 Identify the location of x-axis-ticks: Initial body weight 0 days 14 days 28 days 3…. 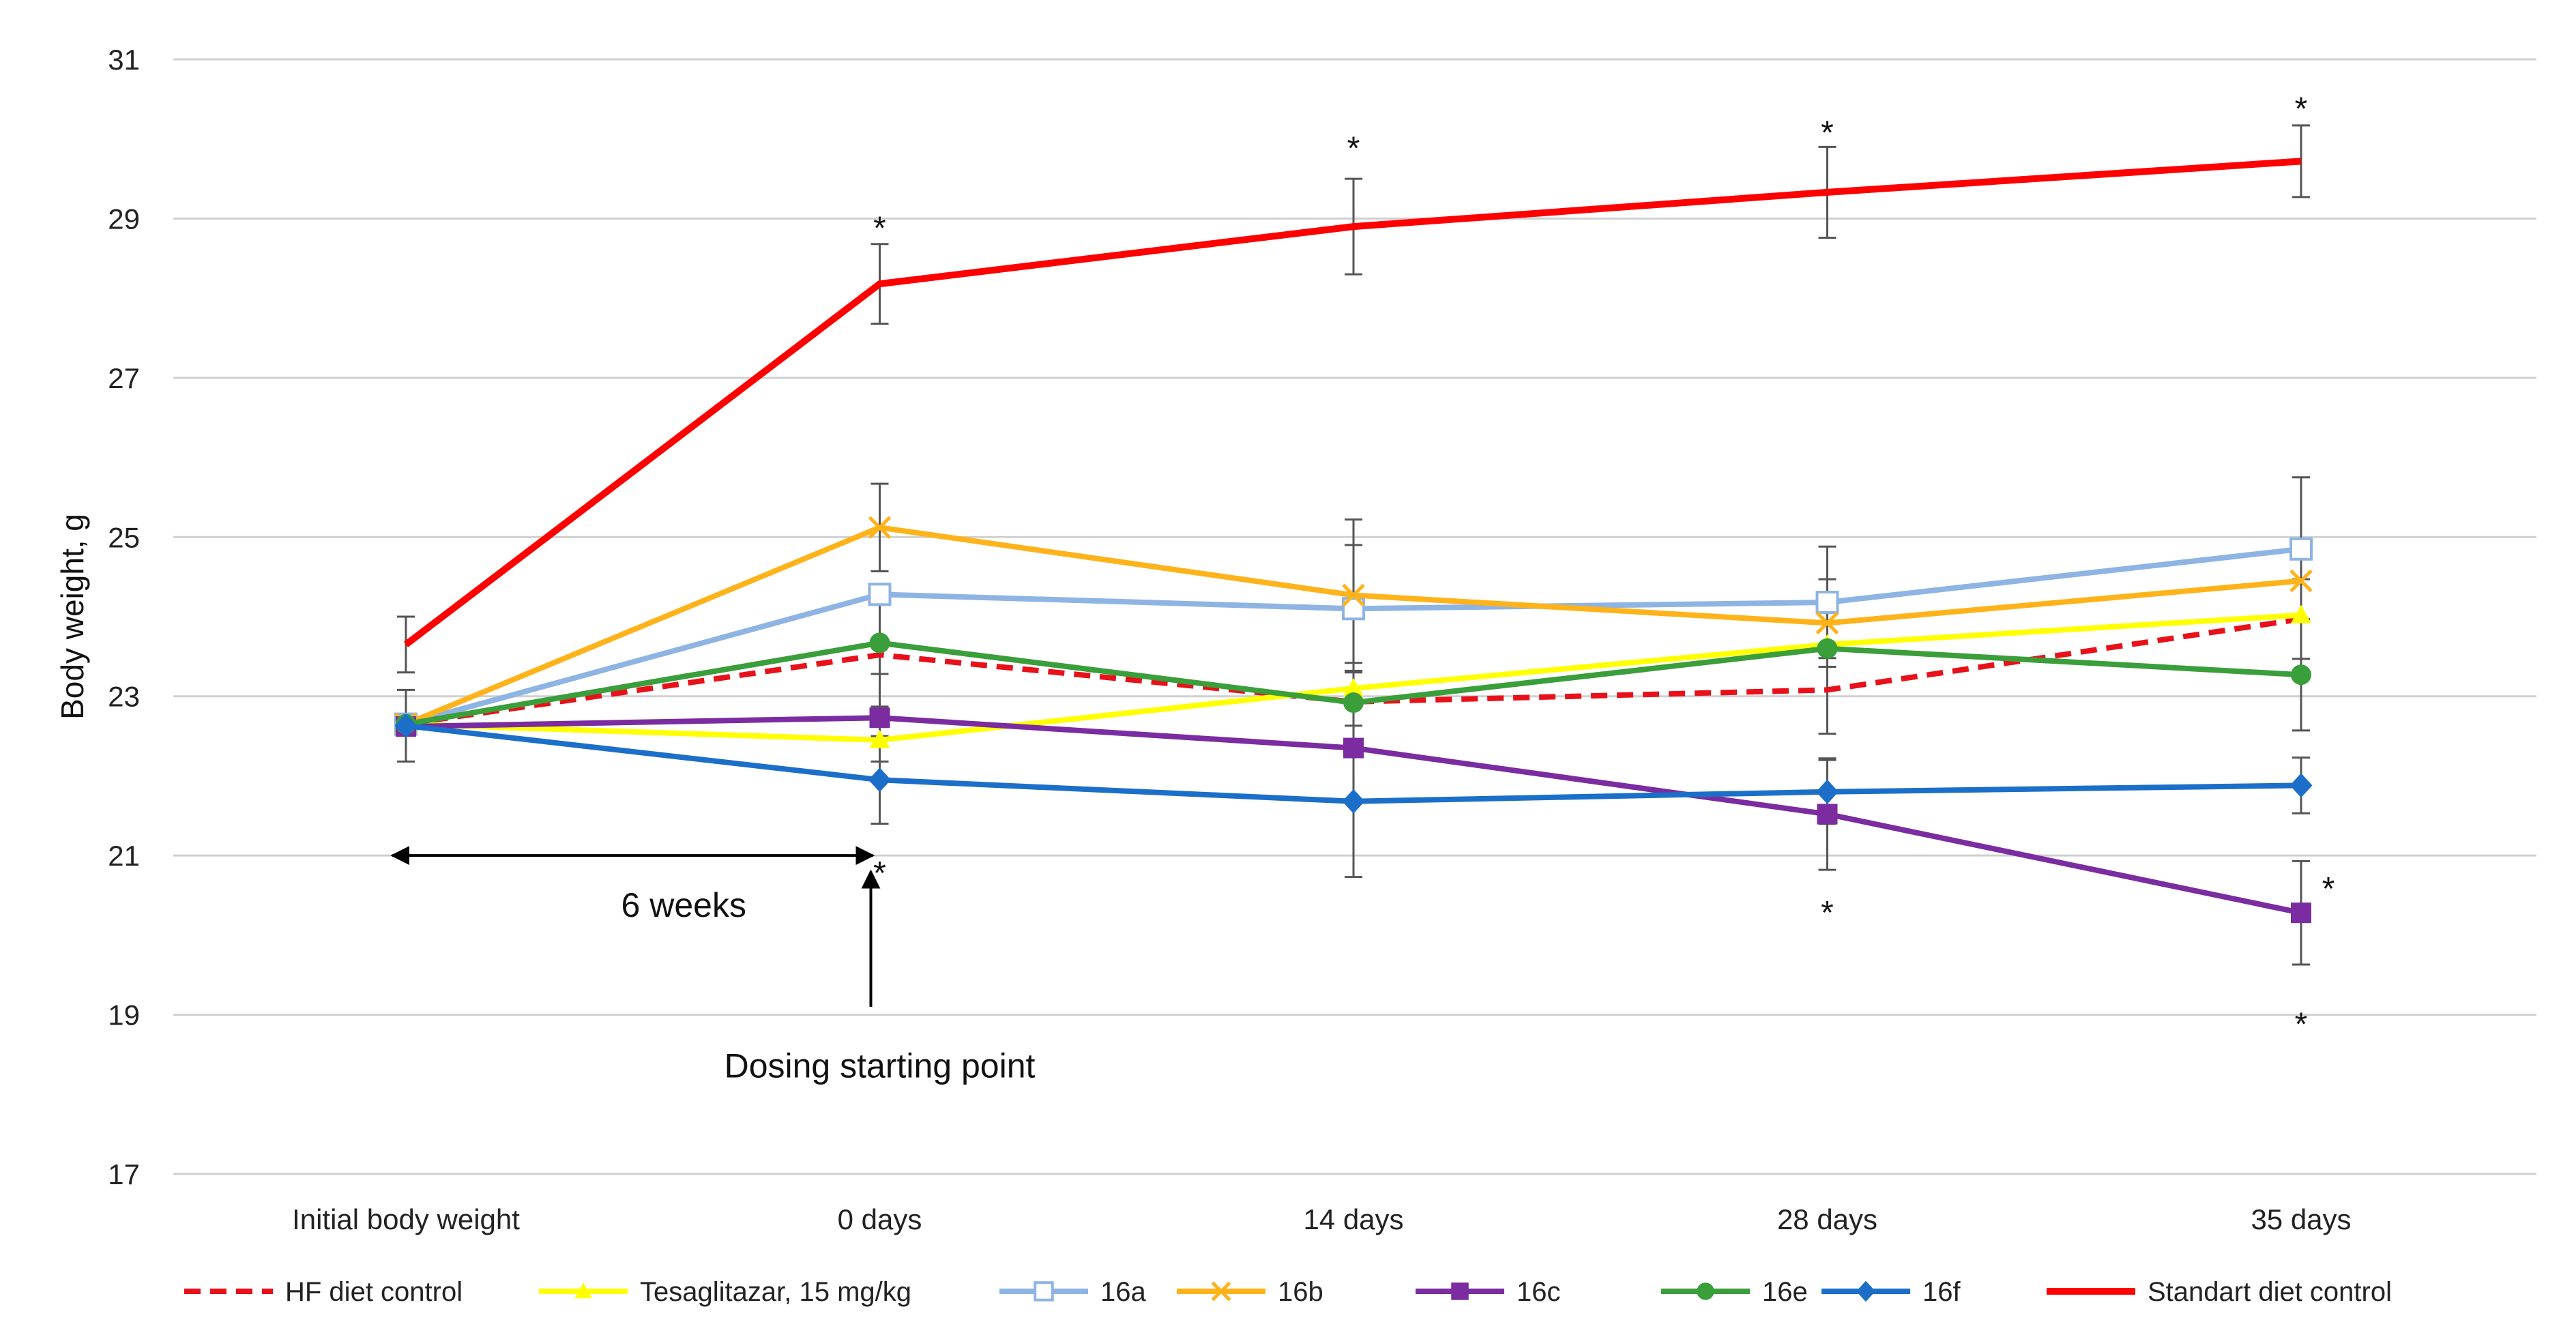
(1321, 1219).